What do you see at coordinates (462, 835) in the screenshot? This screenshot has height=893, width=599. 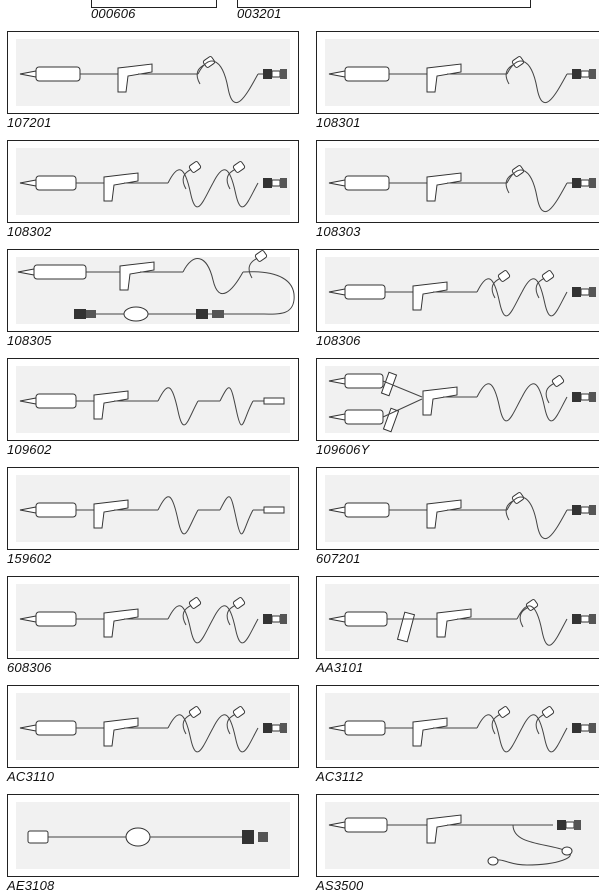 I see `product-photo-background` at bounding box center [462, 835].